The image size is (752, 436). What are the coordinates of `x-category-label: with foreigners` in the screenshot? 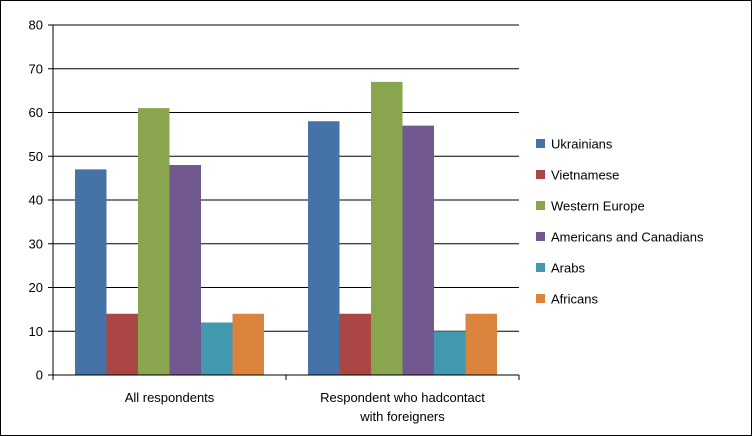 It's located at (402, 416).